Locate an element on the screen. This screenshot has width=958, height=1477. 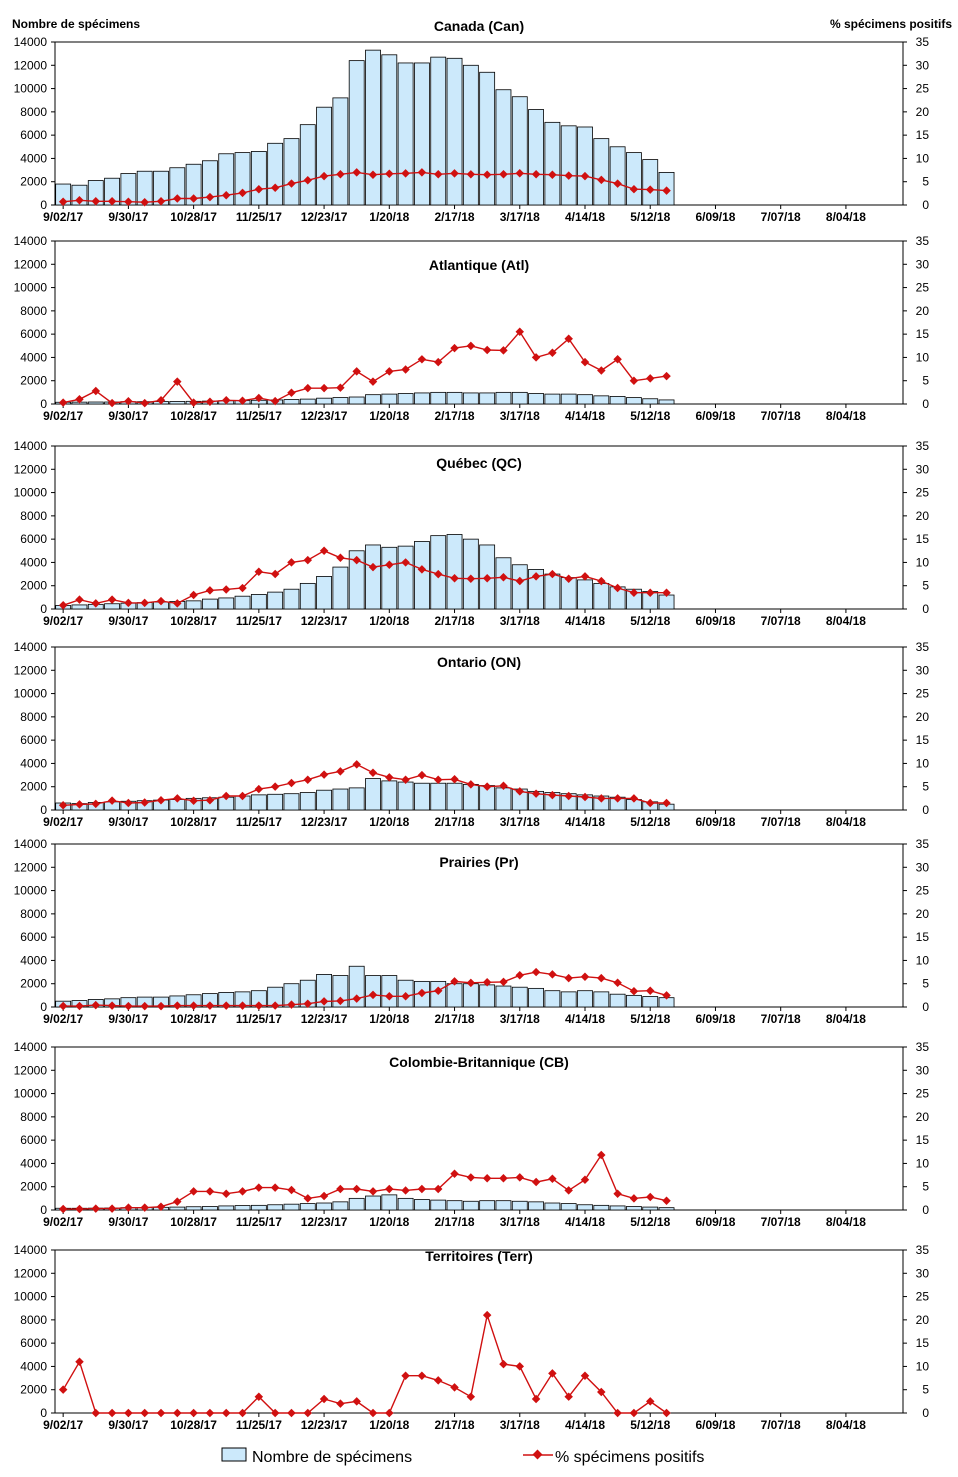
x-tick-label: 9/02/17 is located at coordinates (63, 1222).